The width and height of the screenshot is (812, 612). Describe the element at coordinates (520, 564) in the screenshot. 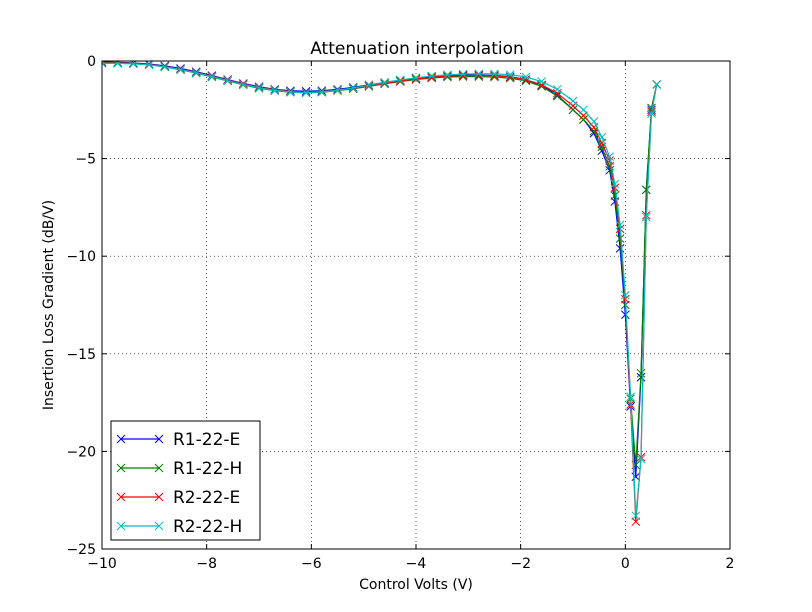

I see `x-tick-label: −2` at that location.